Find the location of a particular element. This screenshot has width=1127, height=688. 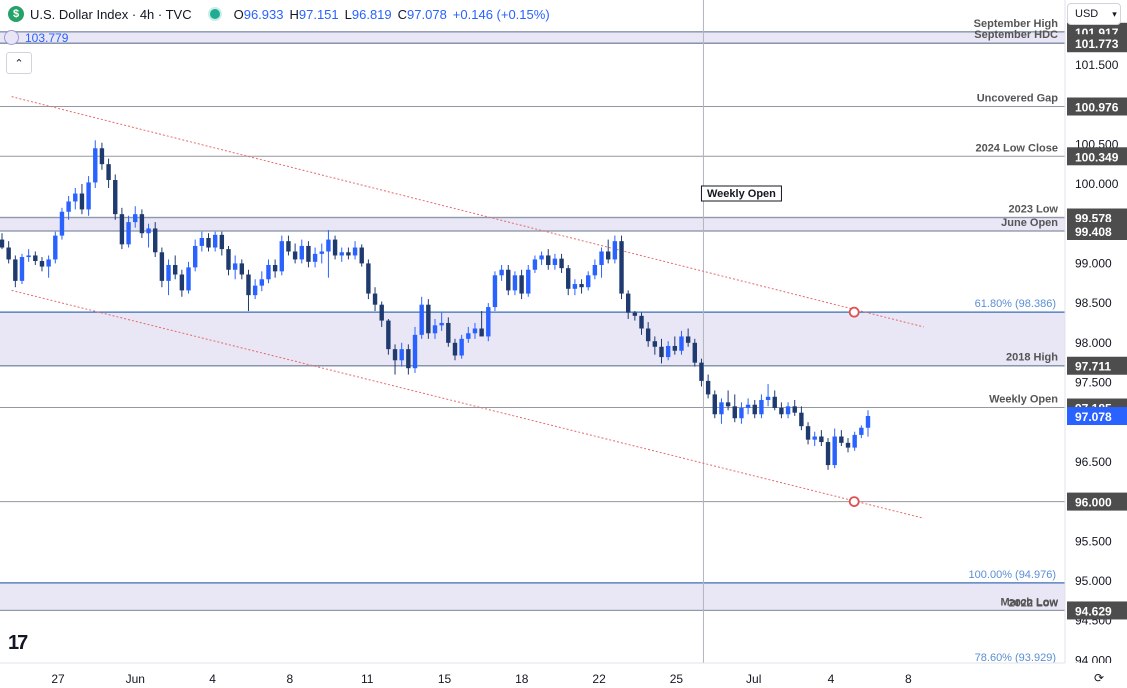

tradingview-logo: 17 is located at coordinates (18, 643).